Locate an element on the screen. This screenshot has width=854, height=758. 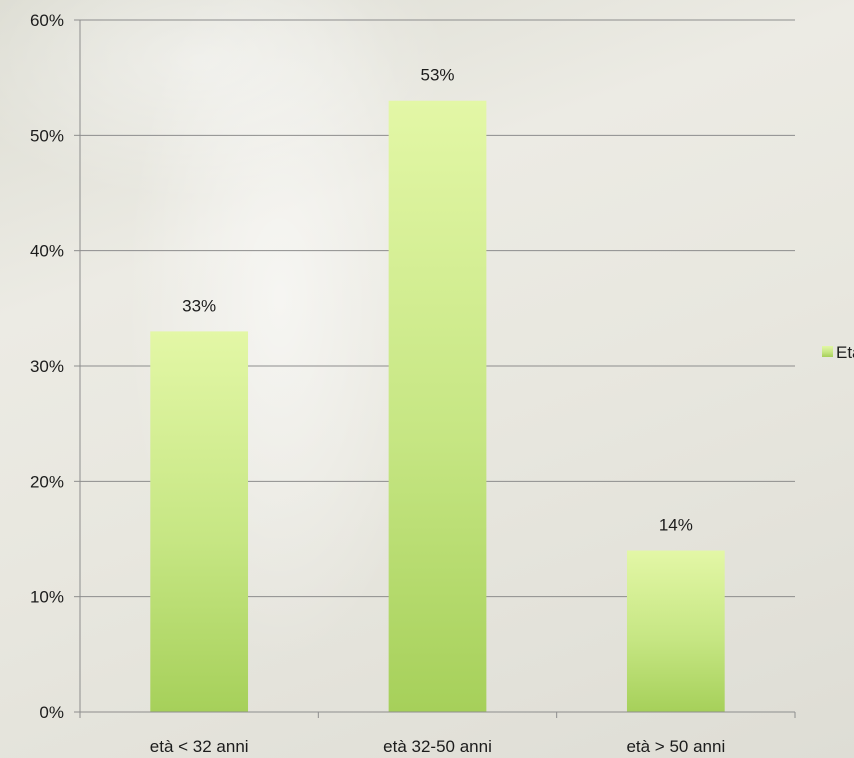
y-tick-label: 60% is located at coordinates (47, 20).